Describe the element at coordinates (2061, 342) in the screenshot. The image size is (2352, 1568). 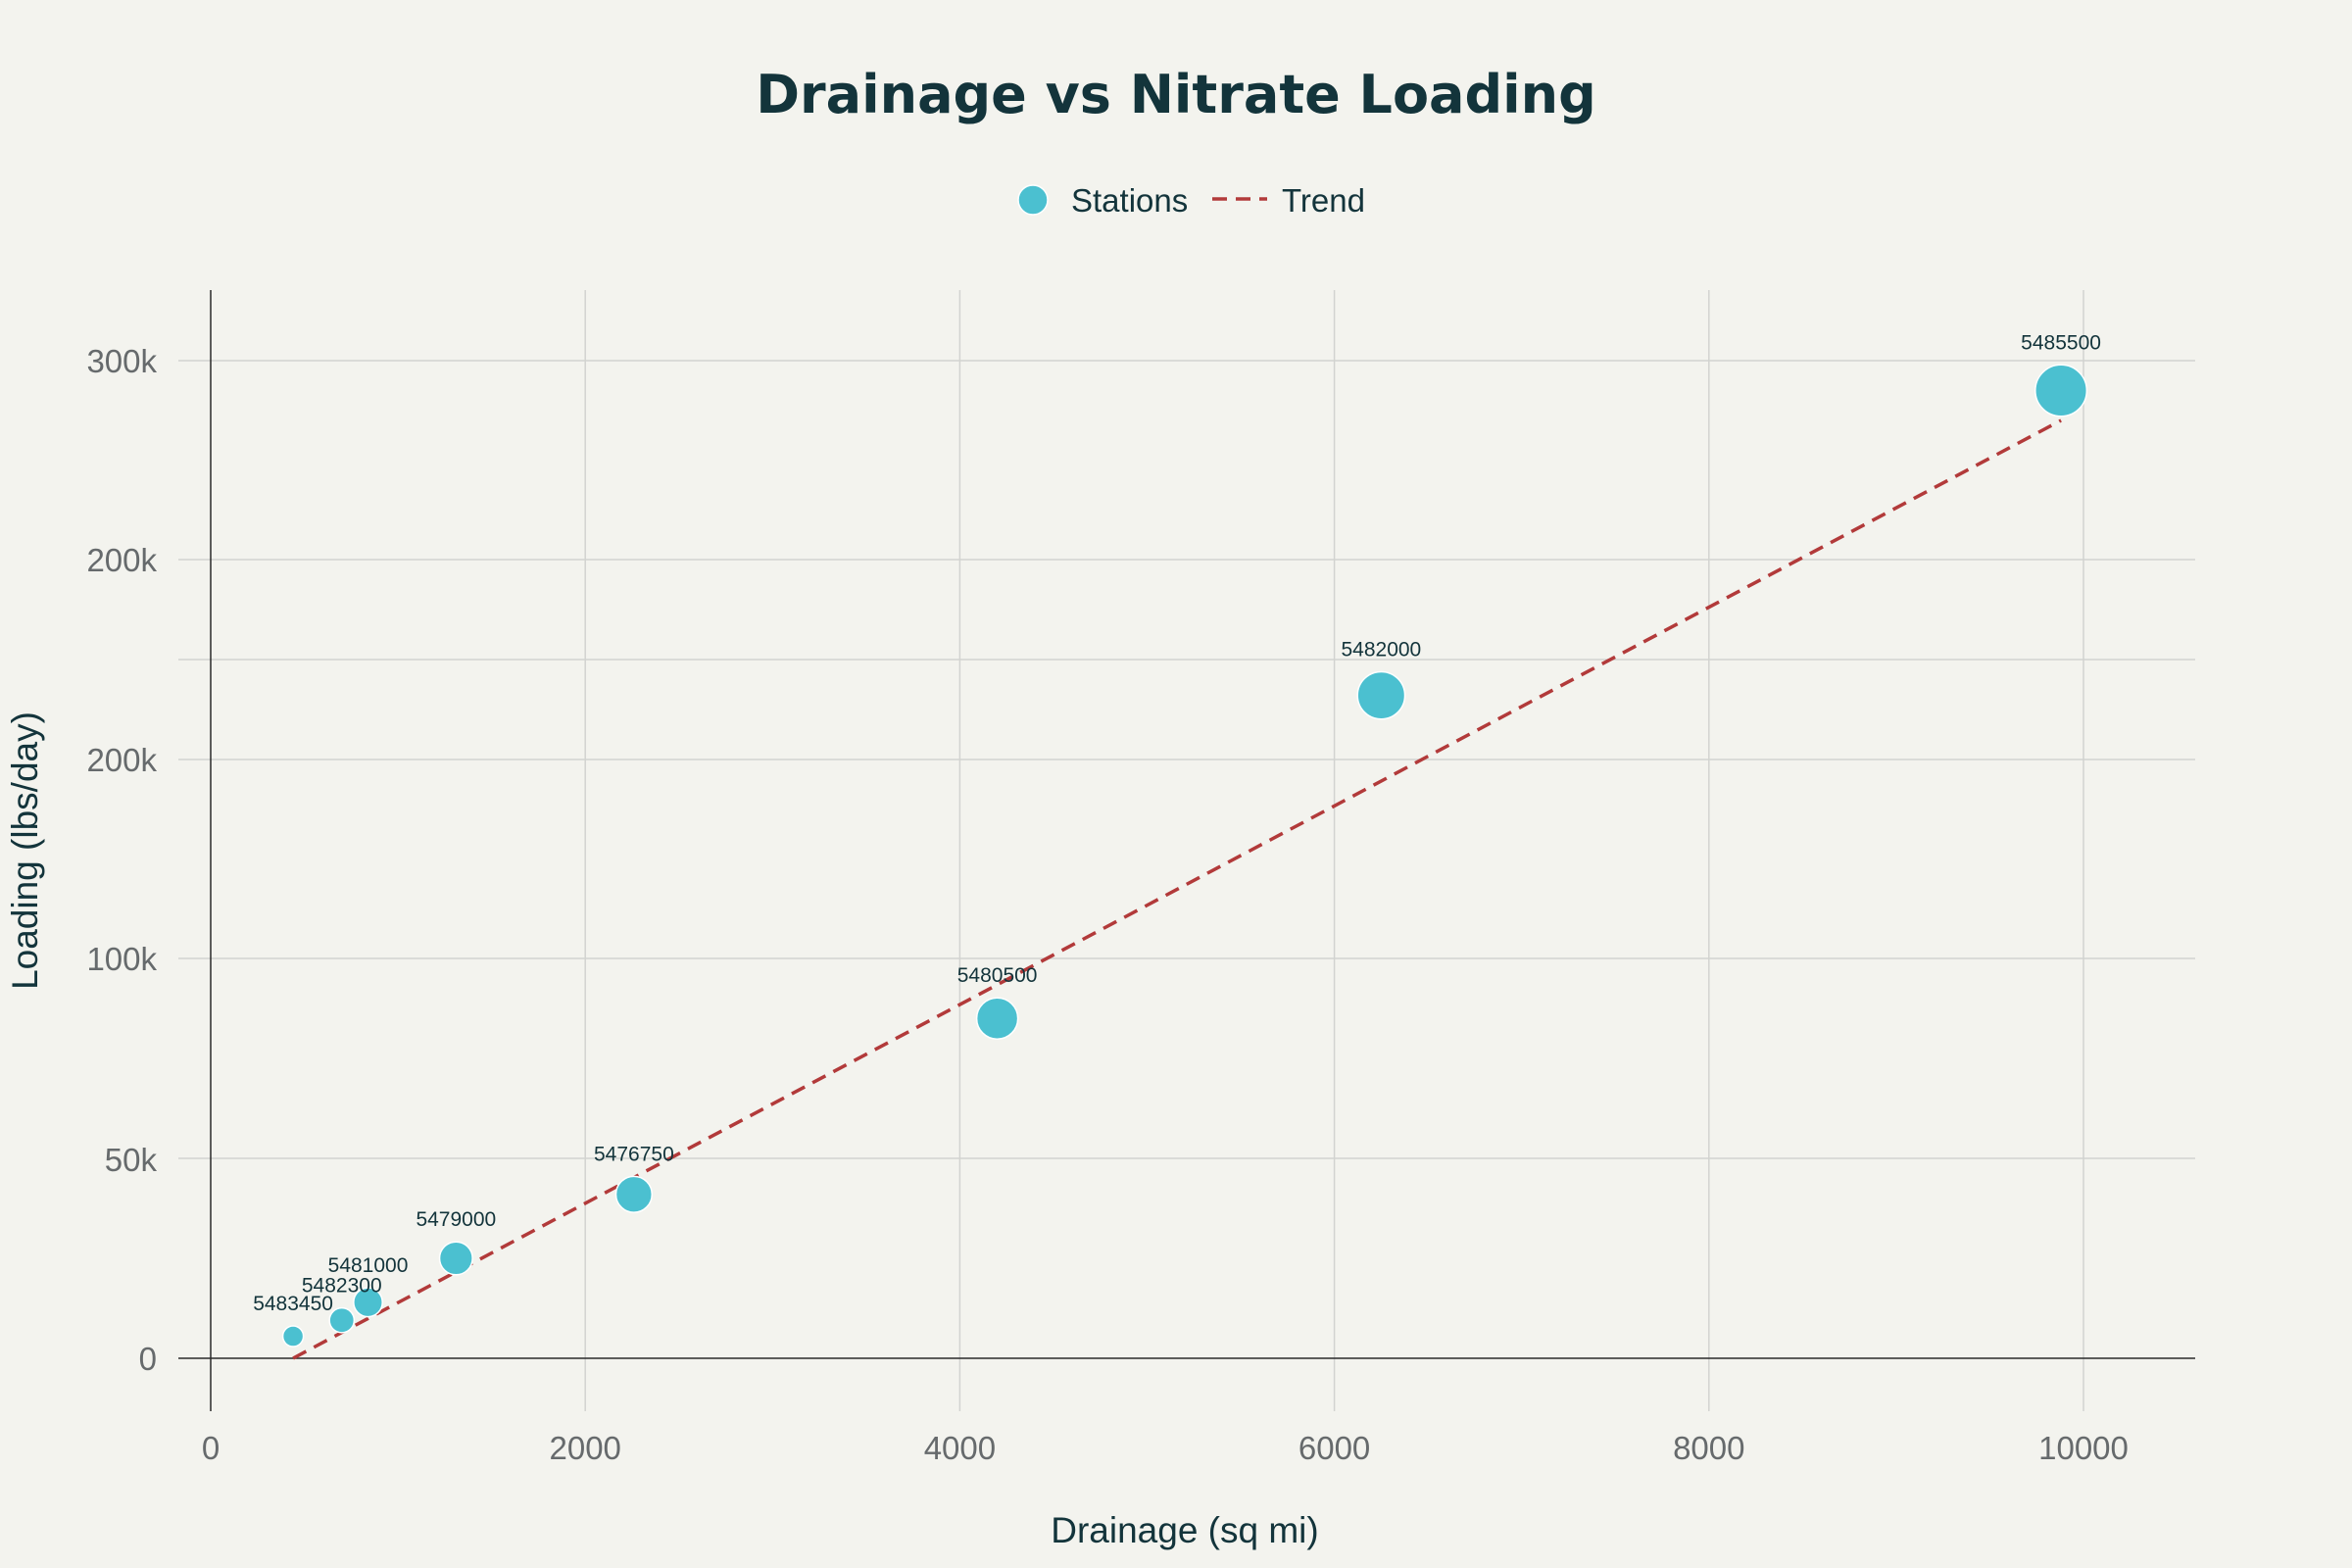
I see `point-label-5485500: 5485500` at that location.